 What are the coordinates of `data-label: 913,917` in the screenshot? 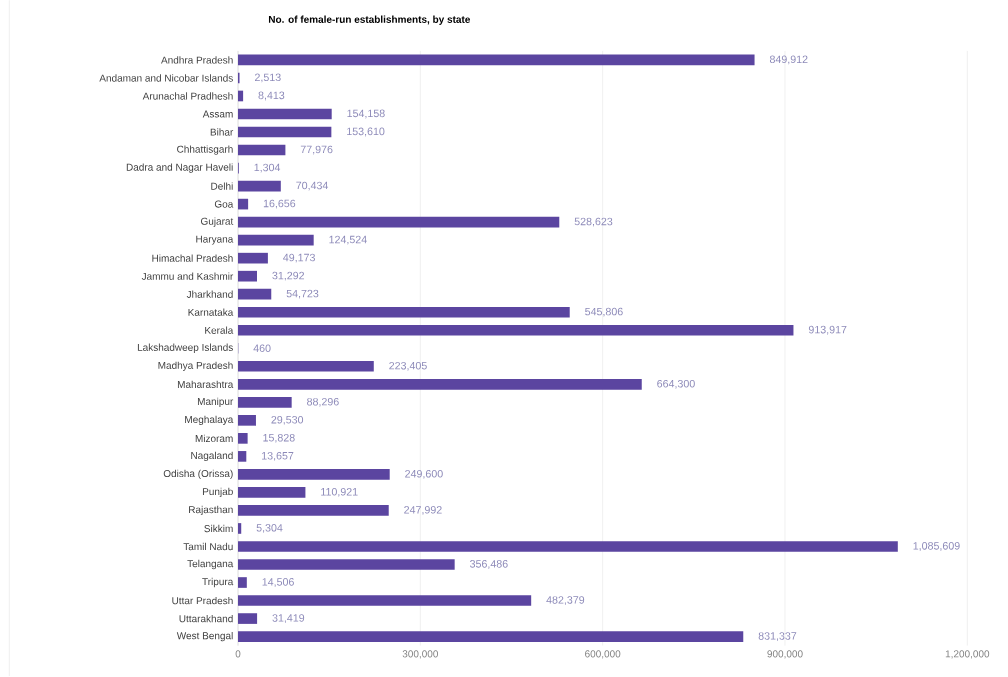 It's located at (827, 330).